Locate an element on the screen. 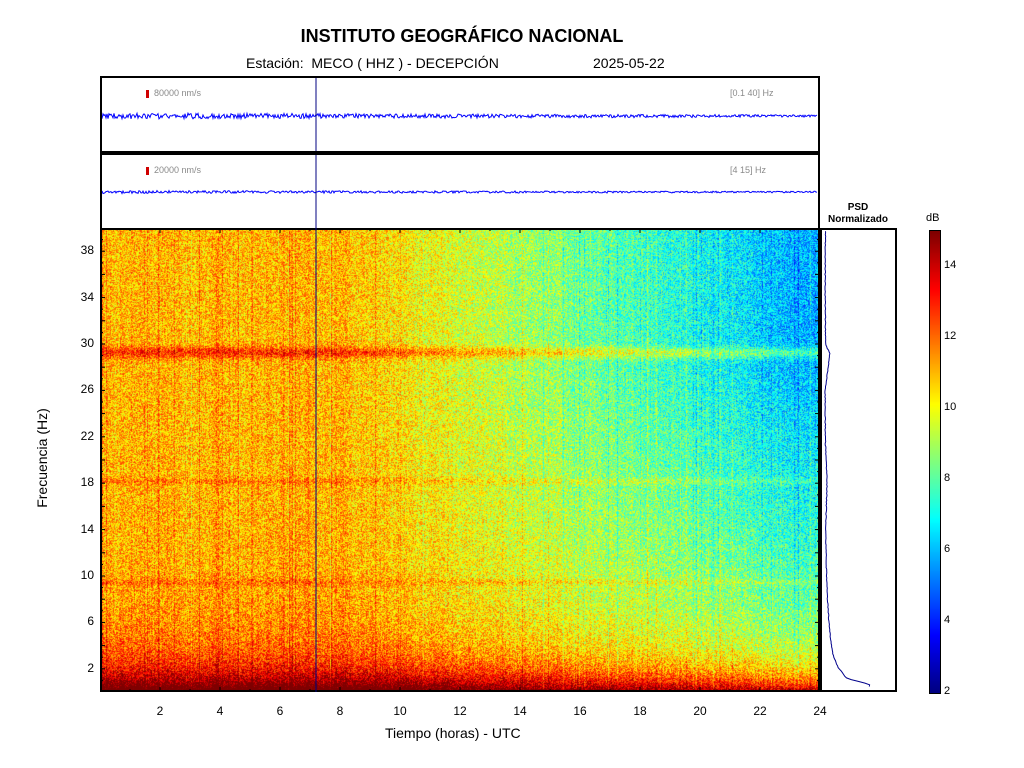 This screenshot has height=768, width=1024. psd-panel is located at coordinates (858, 460).